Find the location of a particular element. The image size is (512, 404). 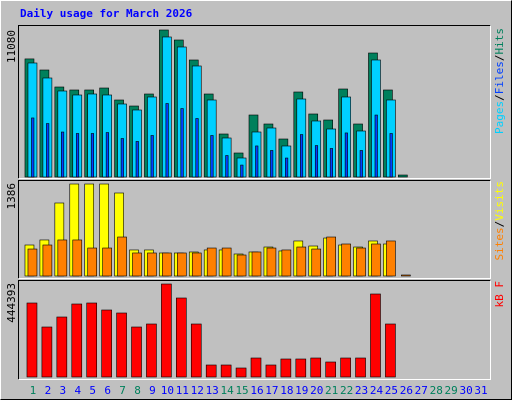

x-tick-label: 3 is located at coordinates (63, 390).